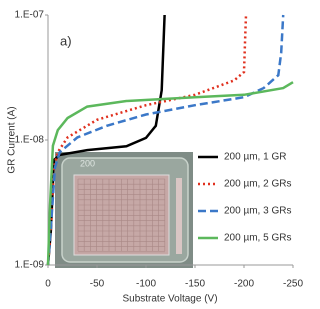  I want to click on y-tick-label: 1.E-09, so click(30, 265).